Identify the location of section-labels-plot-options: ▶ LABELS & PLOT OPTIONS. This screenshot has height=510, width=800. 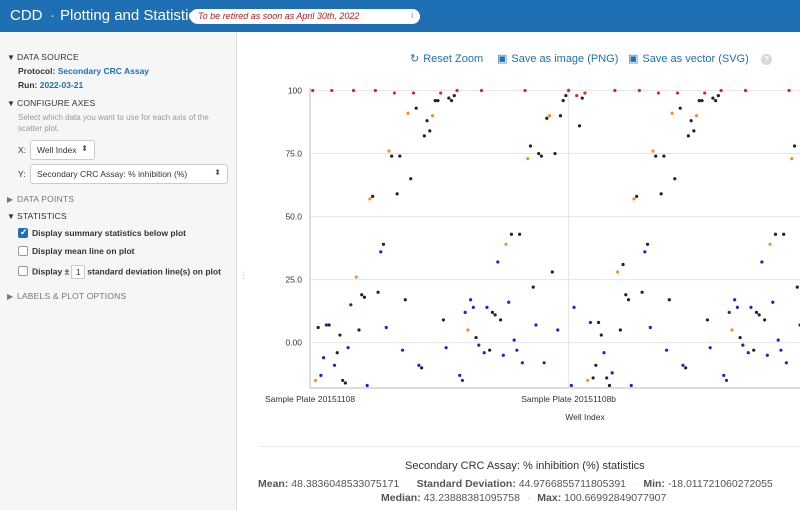
(66, 296).